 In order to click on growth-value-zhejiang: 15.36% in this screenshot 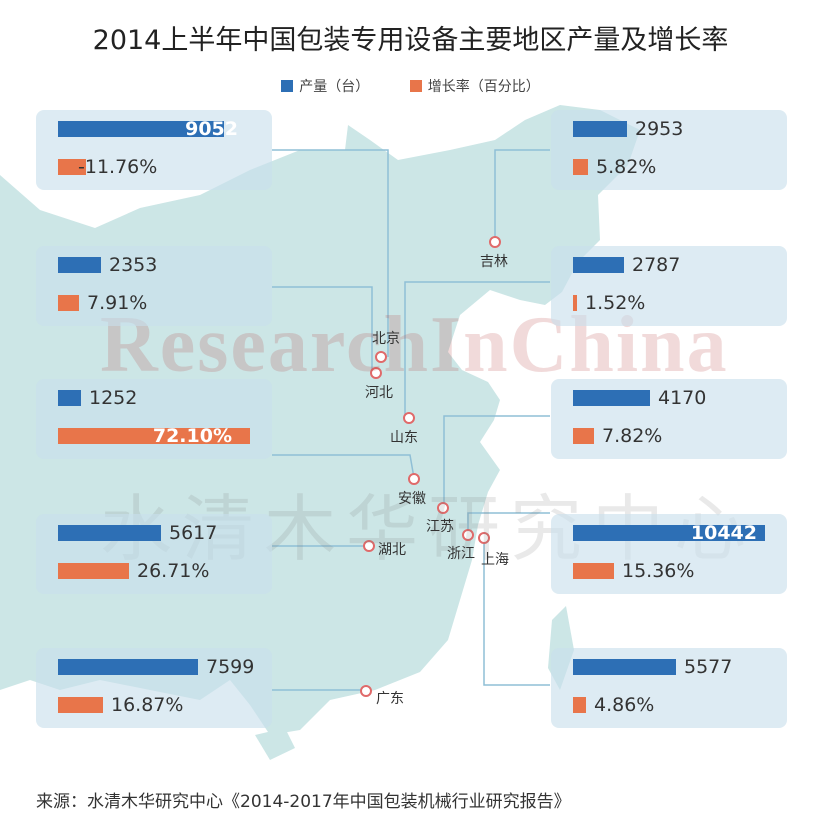, I will do `click(658, 571)`.